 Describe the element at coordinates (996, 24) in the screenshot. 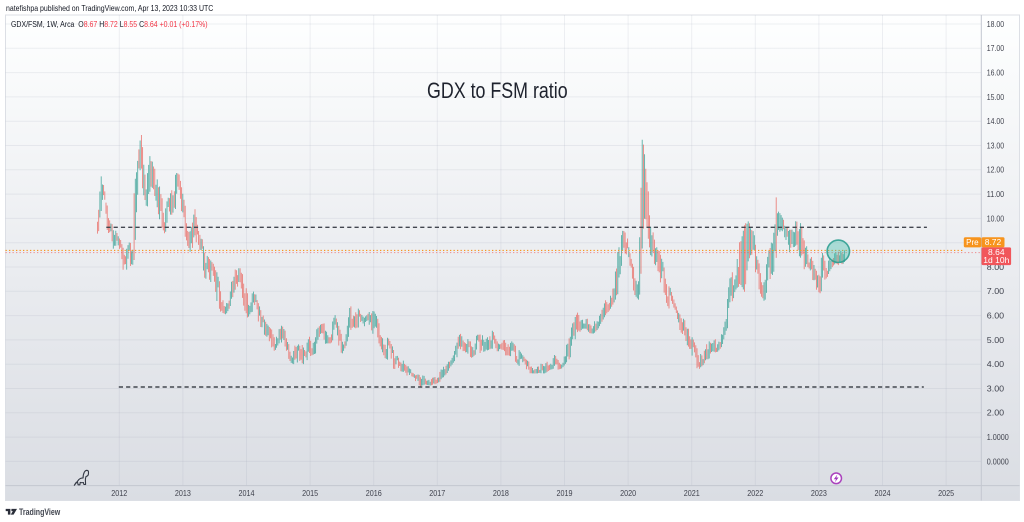

I see `svg-text: 18.00` at that location.